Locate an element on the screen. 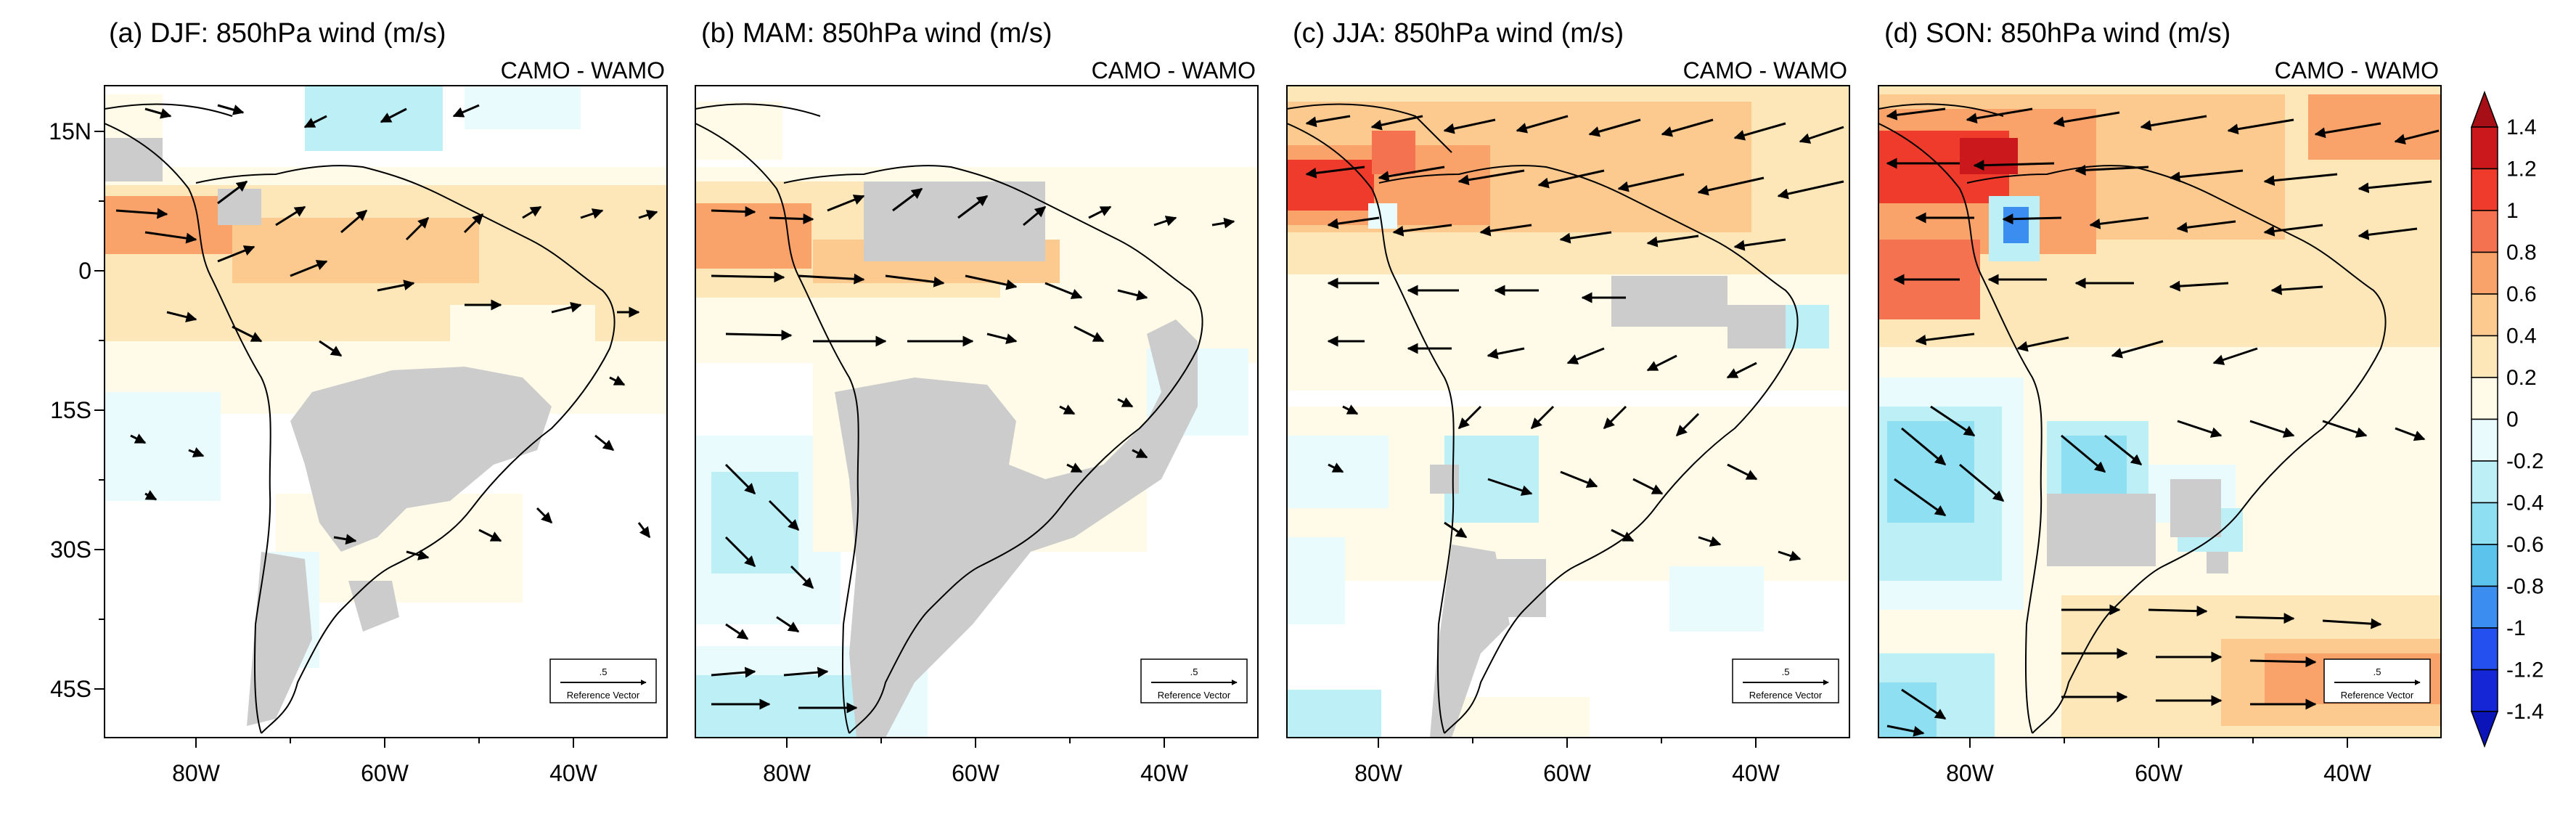 This screenshot has width=2576, height=816. panel-b-reference-vector: .5 Reference Vector is located at coordinates (1194, 680).